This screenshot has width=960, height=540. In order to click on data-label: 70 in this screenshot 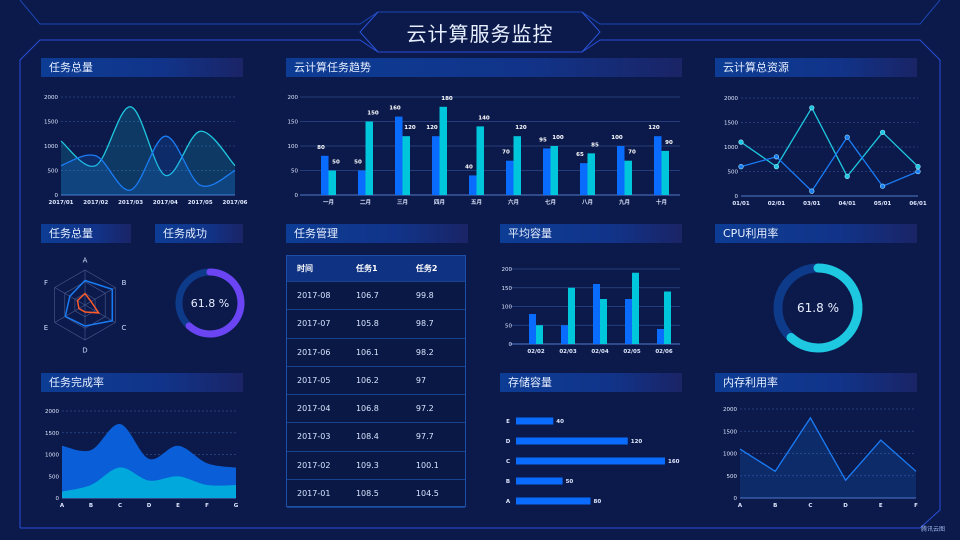, I will do `click(632, 153)`.